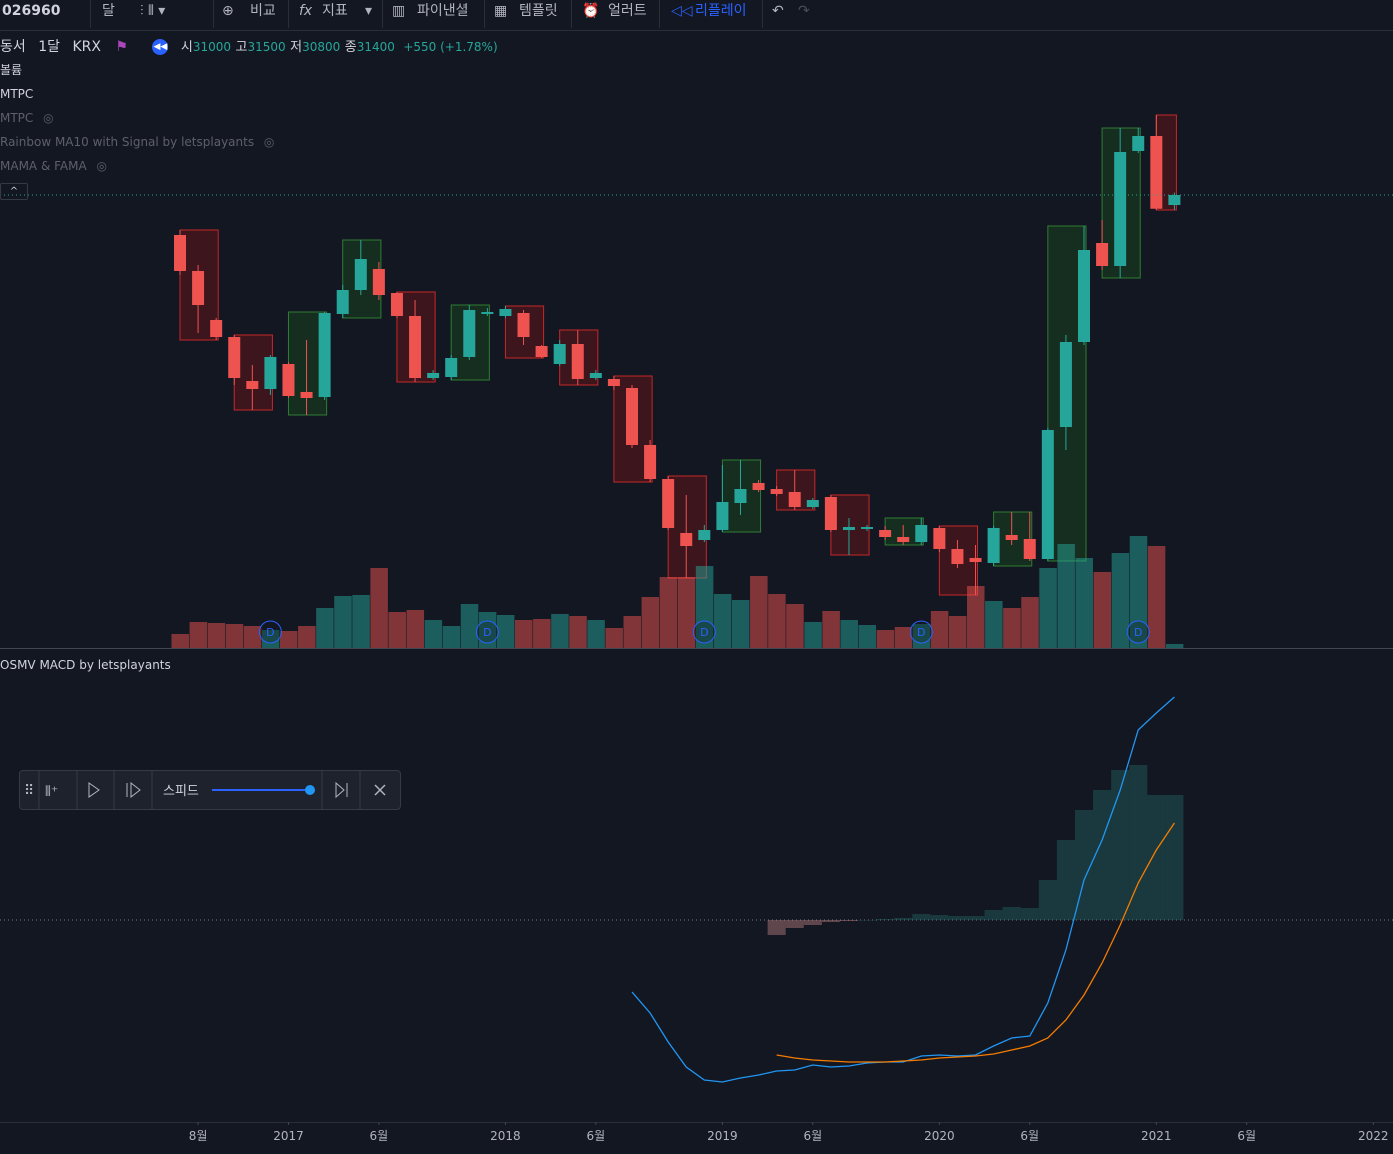 The width and height of the screenshot is (1393, 1154). I want to click on collapse-button: ^, so click(14, 191).